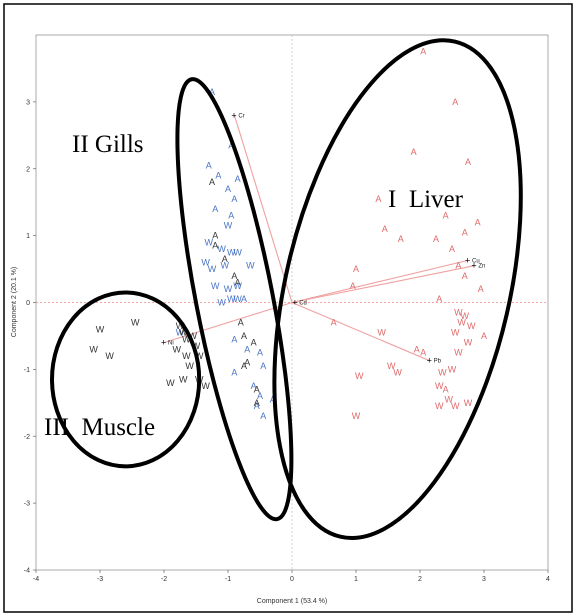  I want to click on x-tick-label: -4, so click(36, 579).